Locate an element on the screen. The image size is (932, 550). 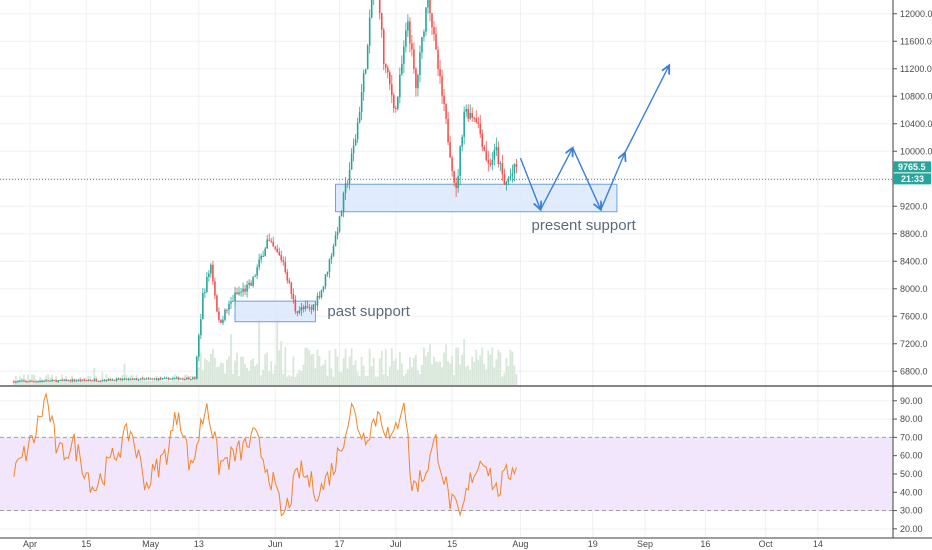
x-tick-label: Oct is located at coordinates (766, 544).